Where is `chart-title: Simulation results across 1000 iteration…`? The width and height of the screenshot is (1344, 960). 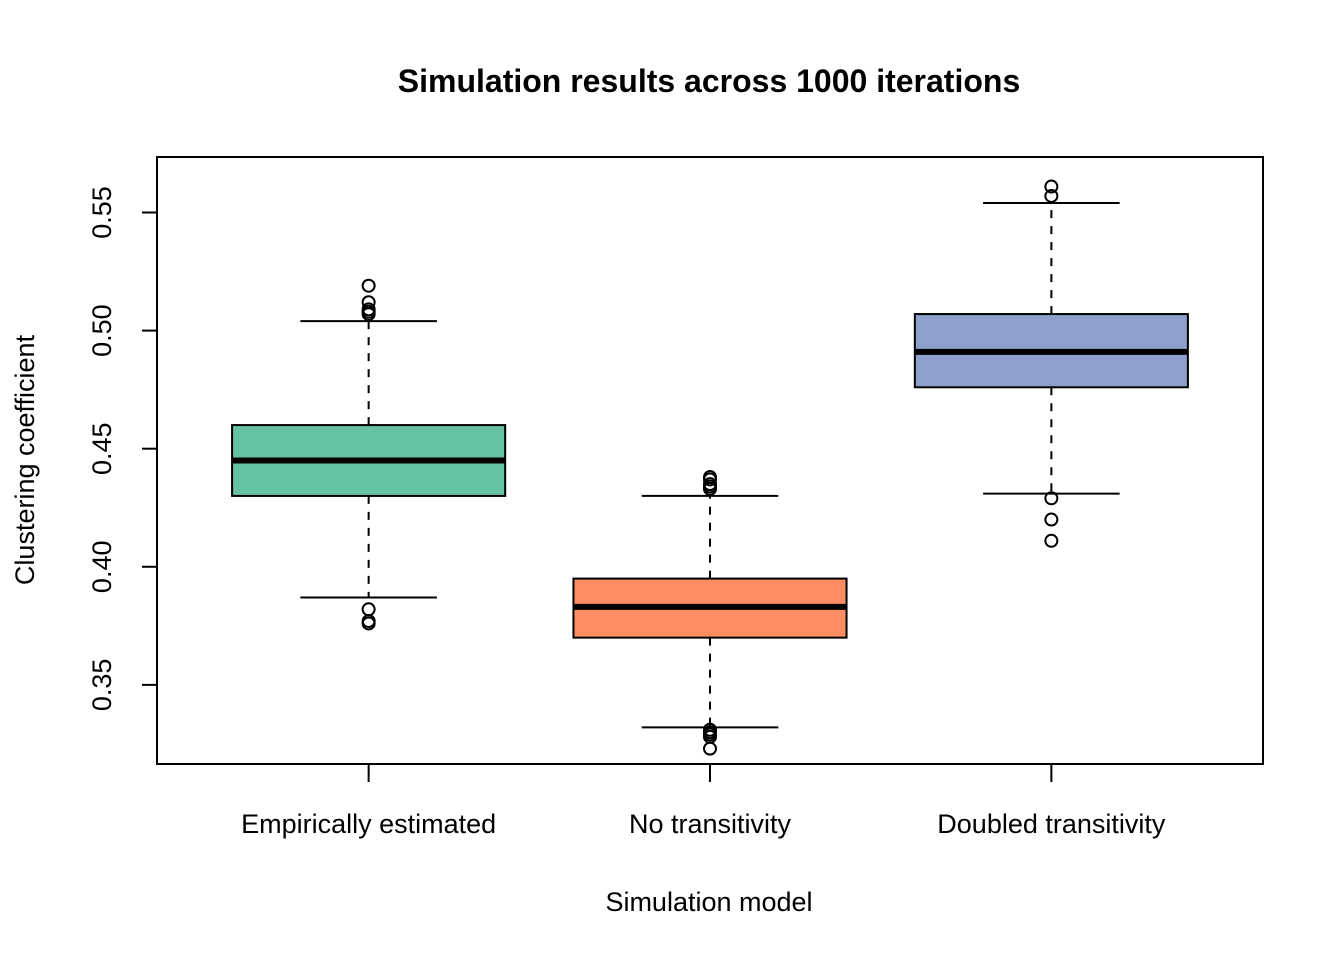
chart-title: Simulation results across 1000 iteration… is located at coordinates (709, 81).